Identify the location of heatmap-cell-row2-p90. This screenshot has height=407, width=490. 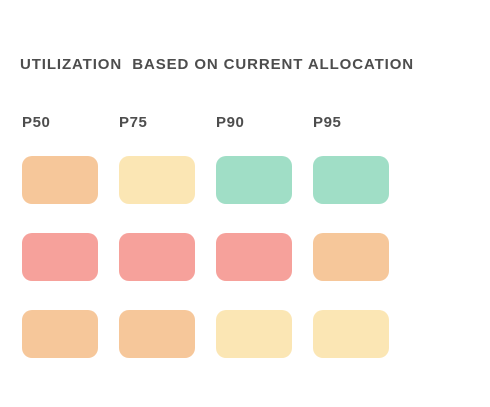
(254, 257).